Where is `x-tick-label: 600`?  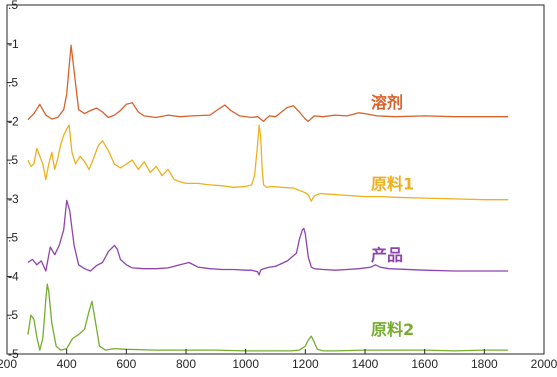 x-tick-label: 600 is located at coordinates (126, 364).